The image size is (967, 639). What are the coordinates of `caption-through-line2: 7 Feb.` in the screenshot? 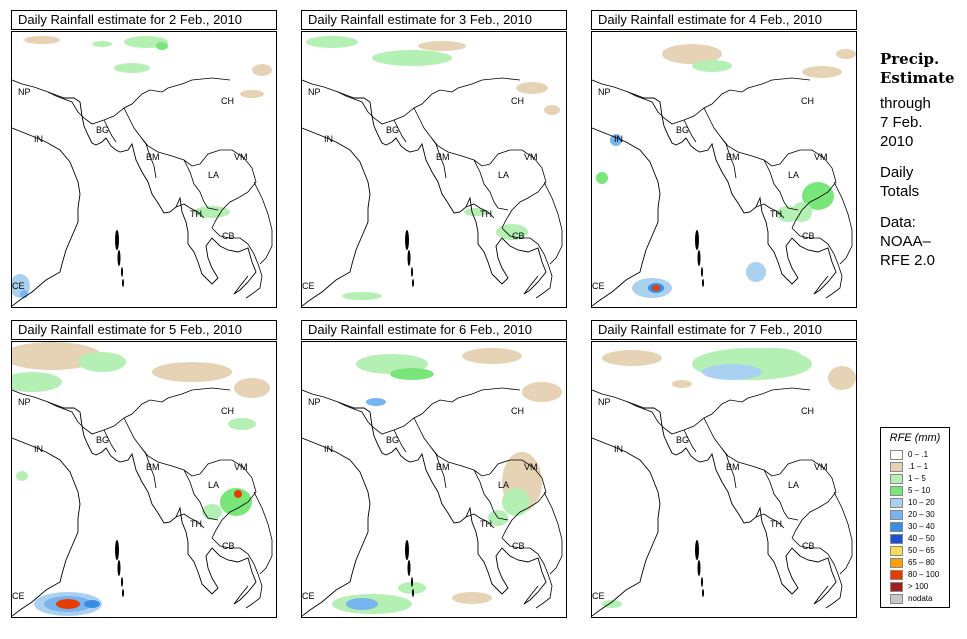 It's located at (901, 122).